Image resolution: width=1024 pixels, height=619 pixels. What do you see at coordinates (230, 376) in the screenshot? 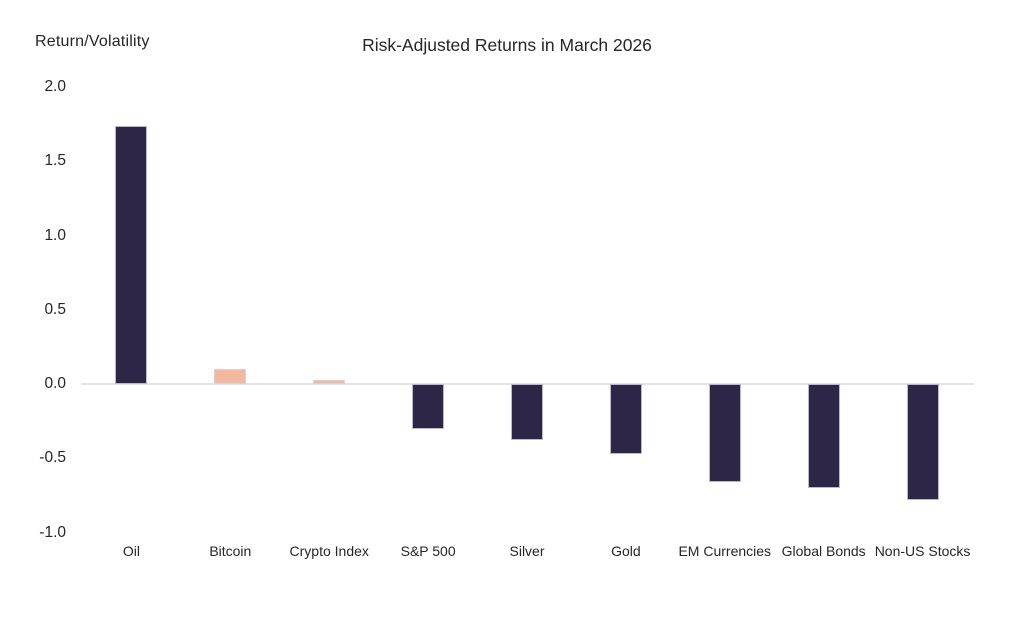
I see `bar-bitcoin` at bounding box center [230, 376].